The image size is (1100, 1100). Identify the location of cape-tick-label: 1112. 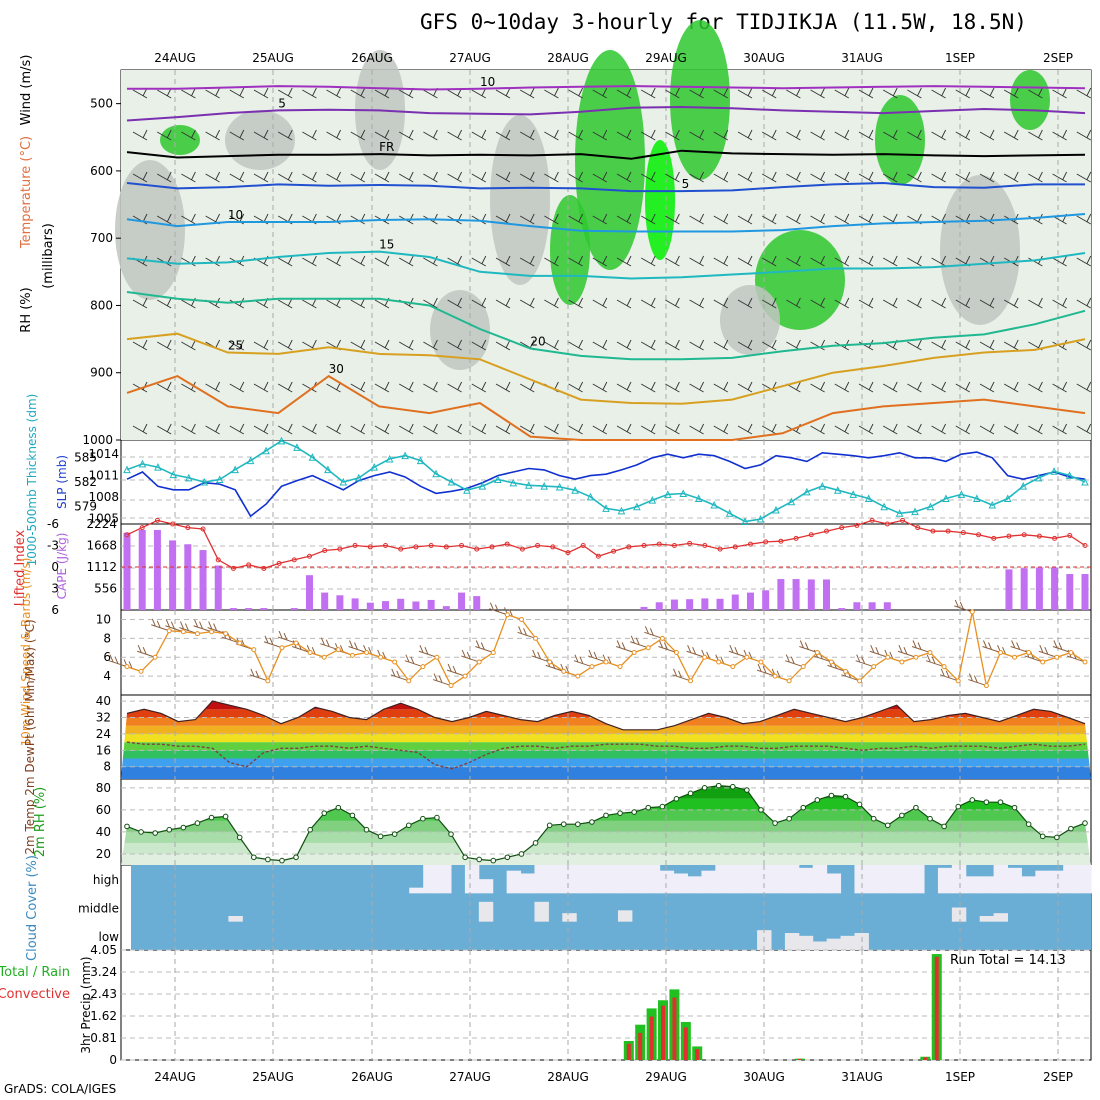
(101, 567).